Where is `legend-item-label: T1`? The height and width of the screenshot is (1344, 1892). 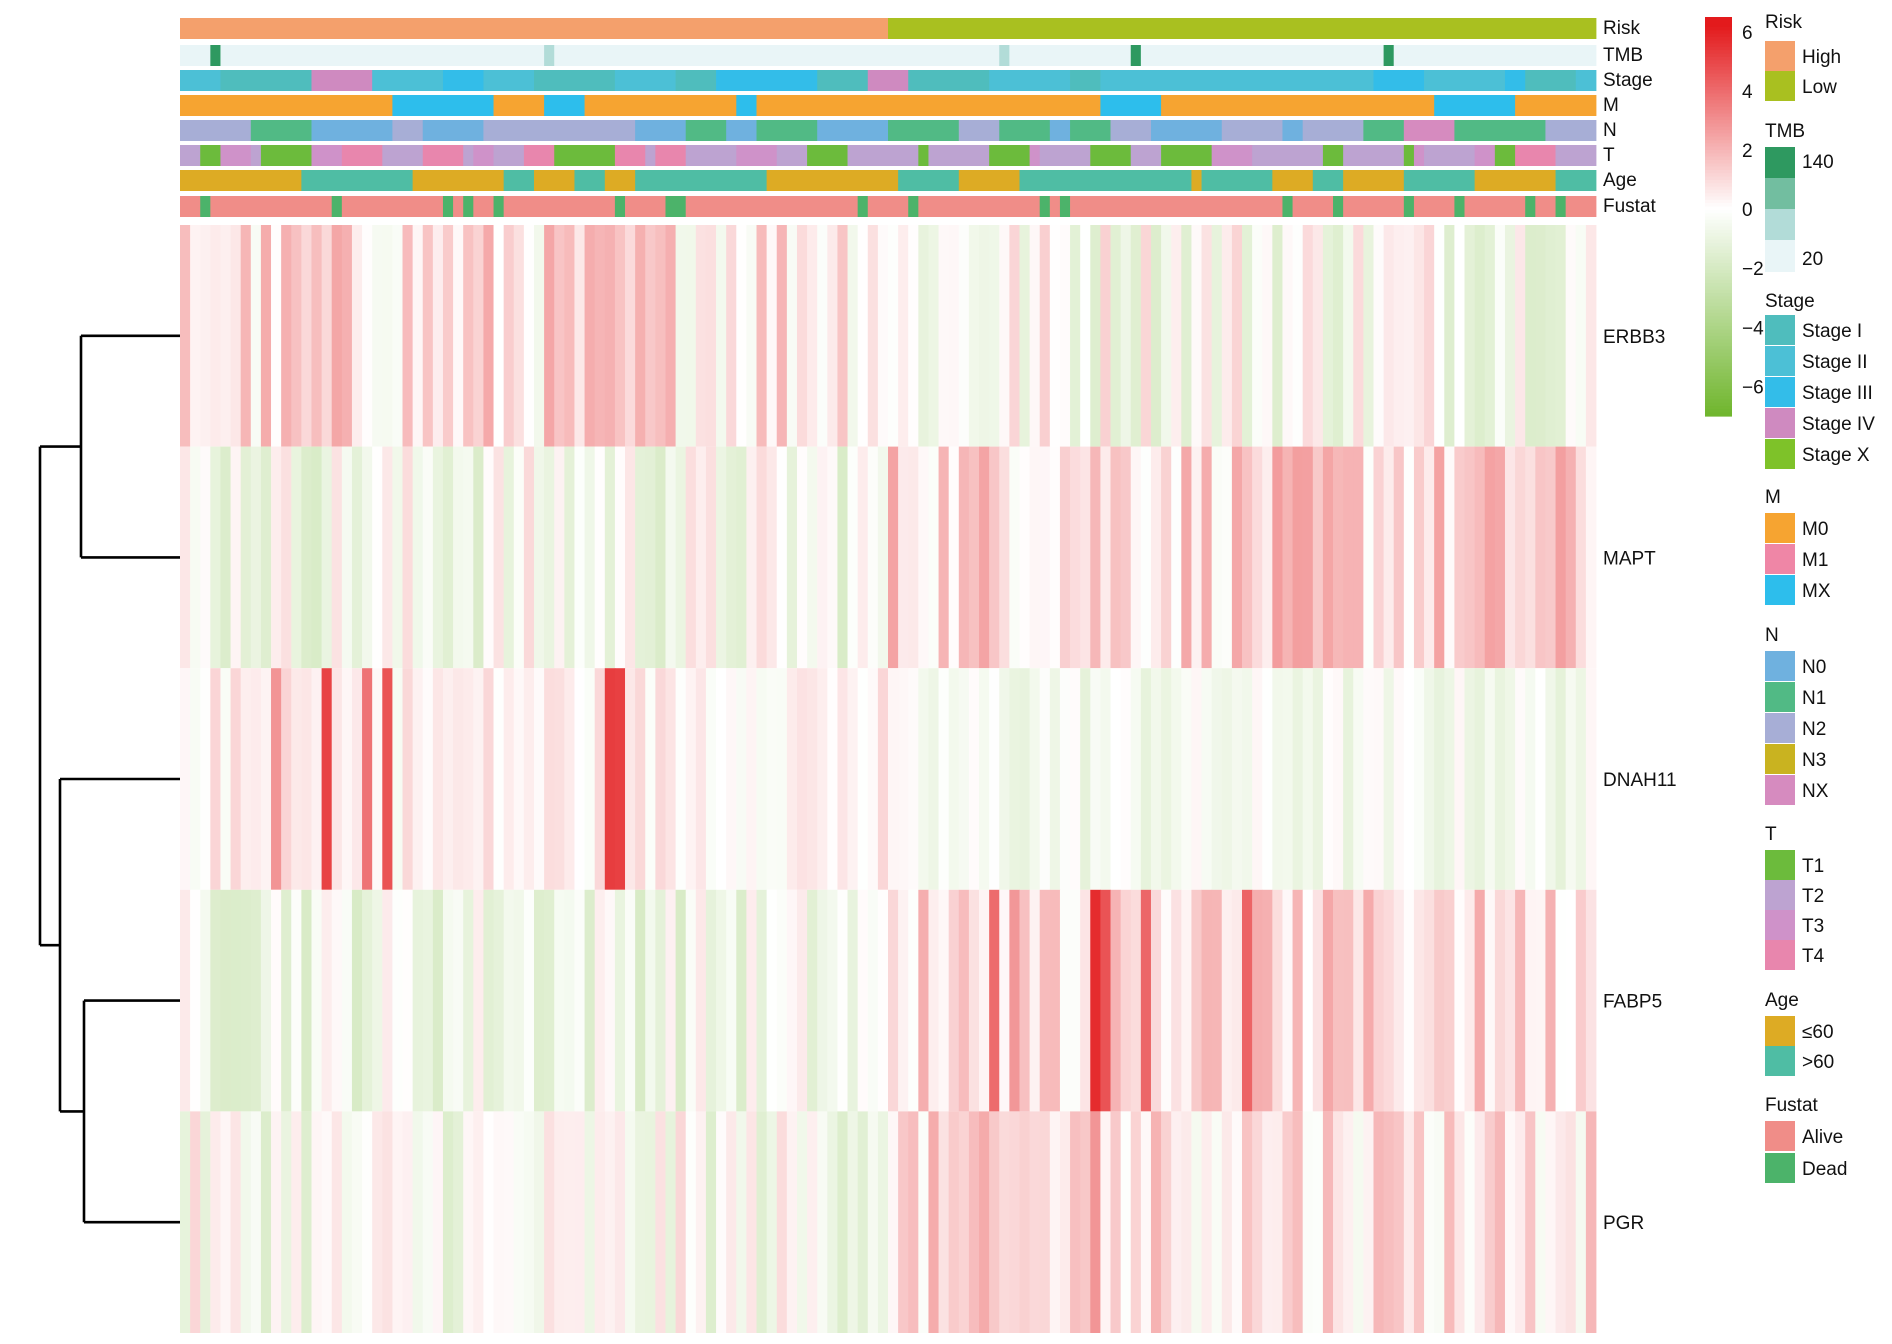
legend-item-label: T1 is located at coordinates (1813, 866).